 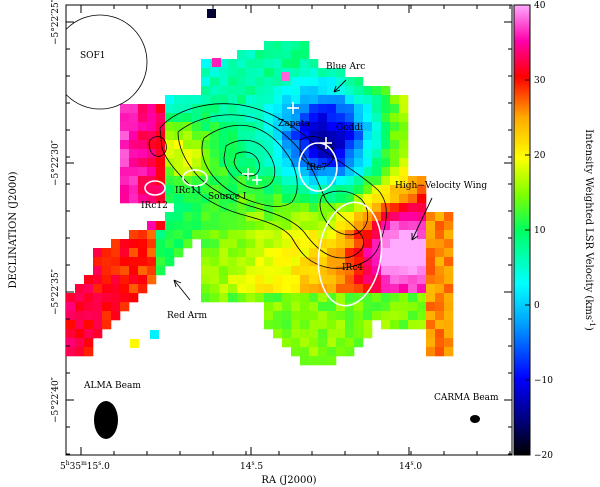 I want to click on colorbar-tick-label: 0, so click(x=537, y=306).